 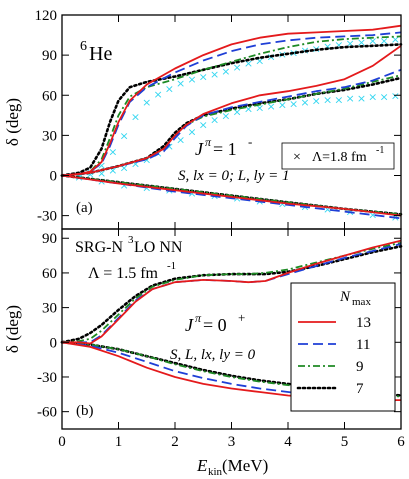 What do you see at coordinates (189, 325) in the screenshot?
I see `panel-b-jpi: J` at bounding box center [189, 325].